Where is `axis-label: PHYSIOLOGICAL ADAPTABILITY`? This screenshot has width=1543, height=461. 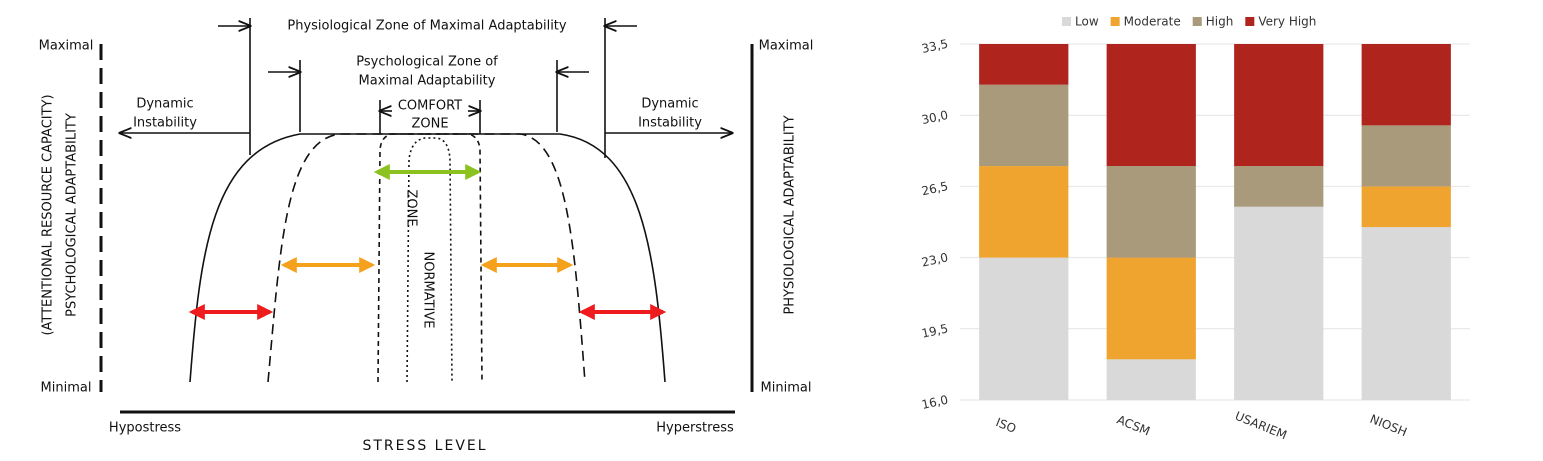 axis-label: PHYSIOLOGICAL ADAPTABILITY is located at coordinates (790, 214).